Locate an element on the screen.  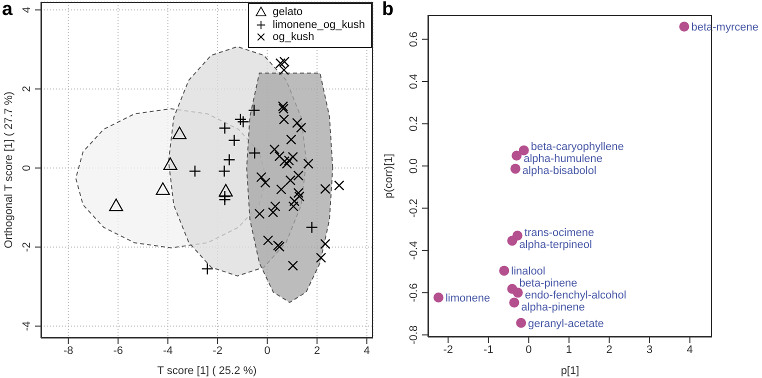
legend-label: gelato is located at coordinates (287, 12).